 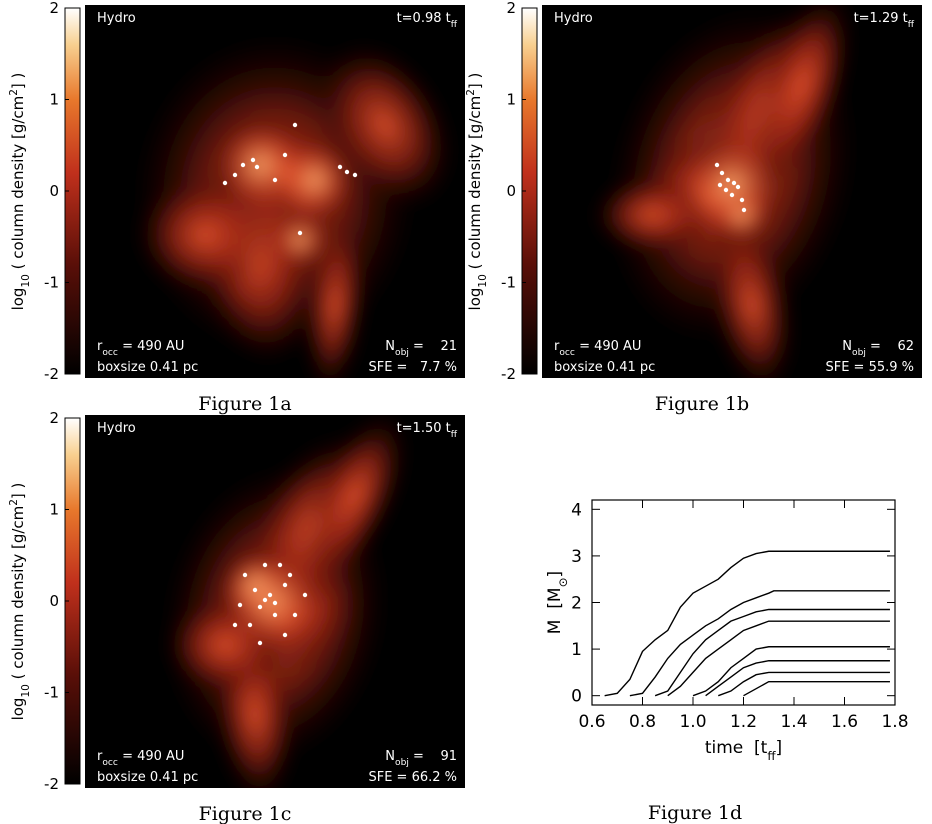 What do you see at coordinates (433, 346) in the screenshot?
I see `text-part: = 21` at bounding box center [433, 346].